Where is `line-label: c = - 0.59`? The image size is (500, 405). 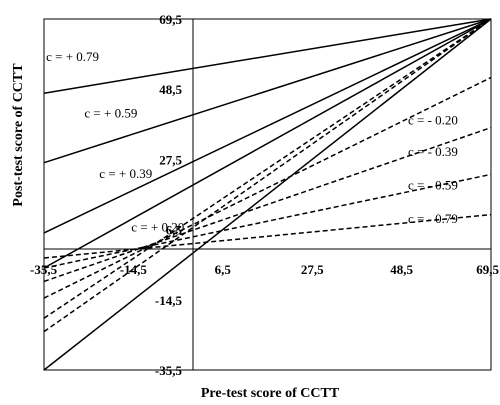 line-label: c = - 0.59 is located at coordinates (433, 185).